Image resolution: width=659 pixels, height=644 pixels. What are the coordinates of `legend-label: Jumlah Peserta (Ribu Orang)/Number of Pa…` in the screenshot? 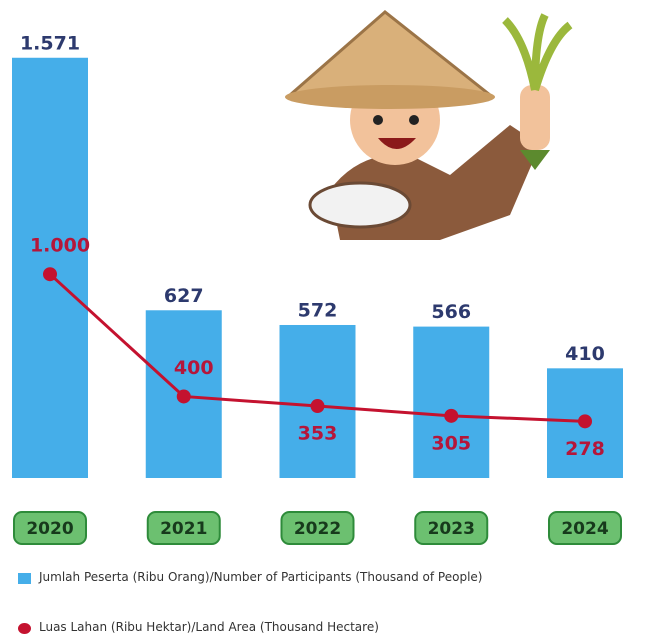 It's located at (261, 577).